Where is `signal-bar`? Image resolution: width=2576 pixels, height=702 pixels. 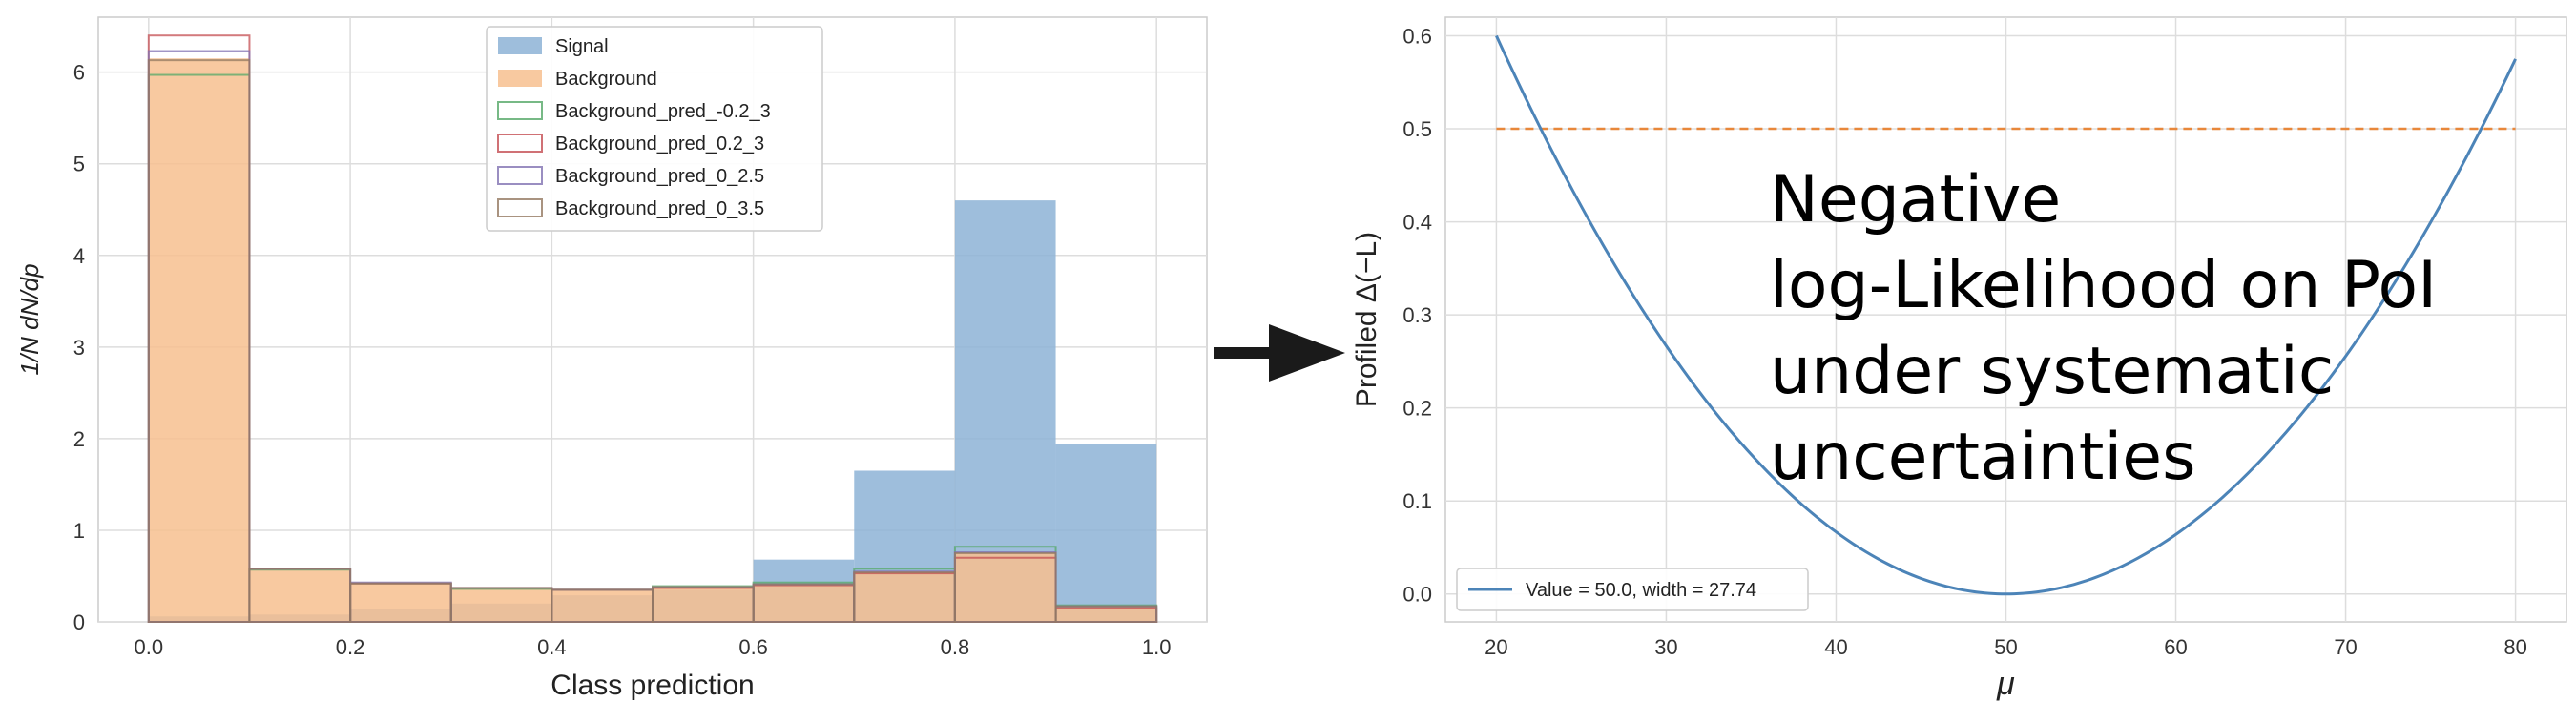 signal-bar is located at coordinates (1106, 533).